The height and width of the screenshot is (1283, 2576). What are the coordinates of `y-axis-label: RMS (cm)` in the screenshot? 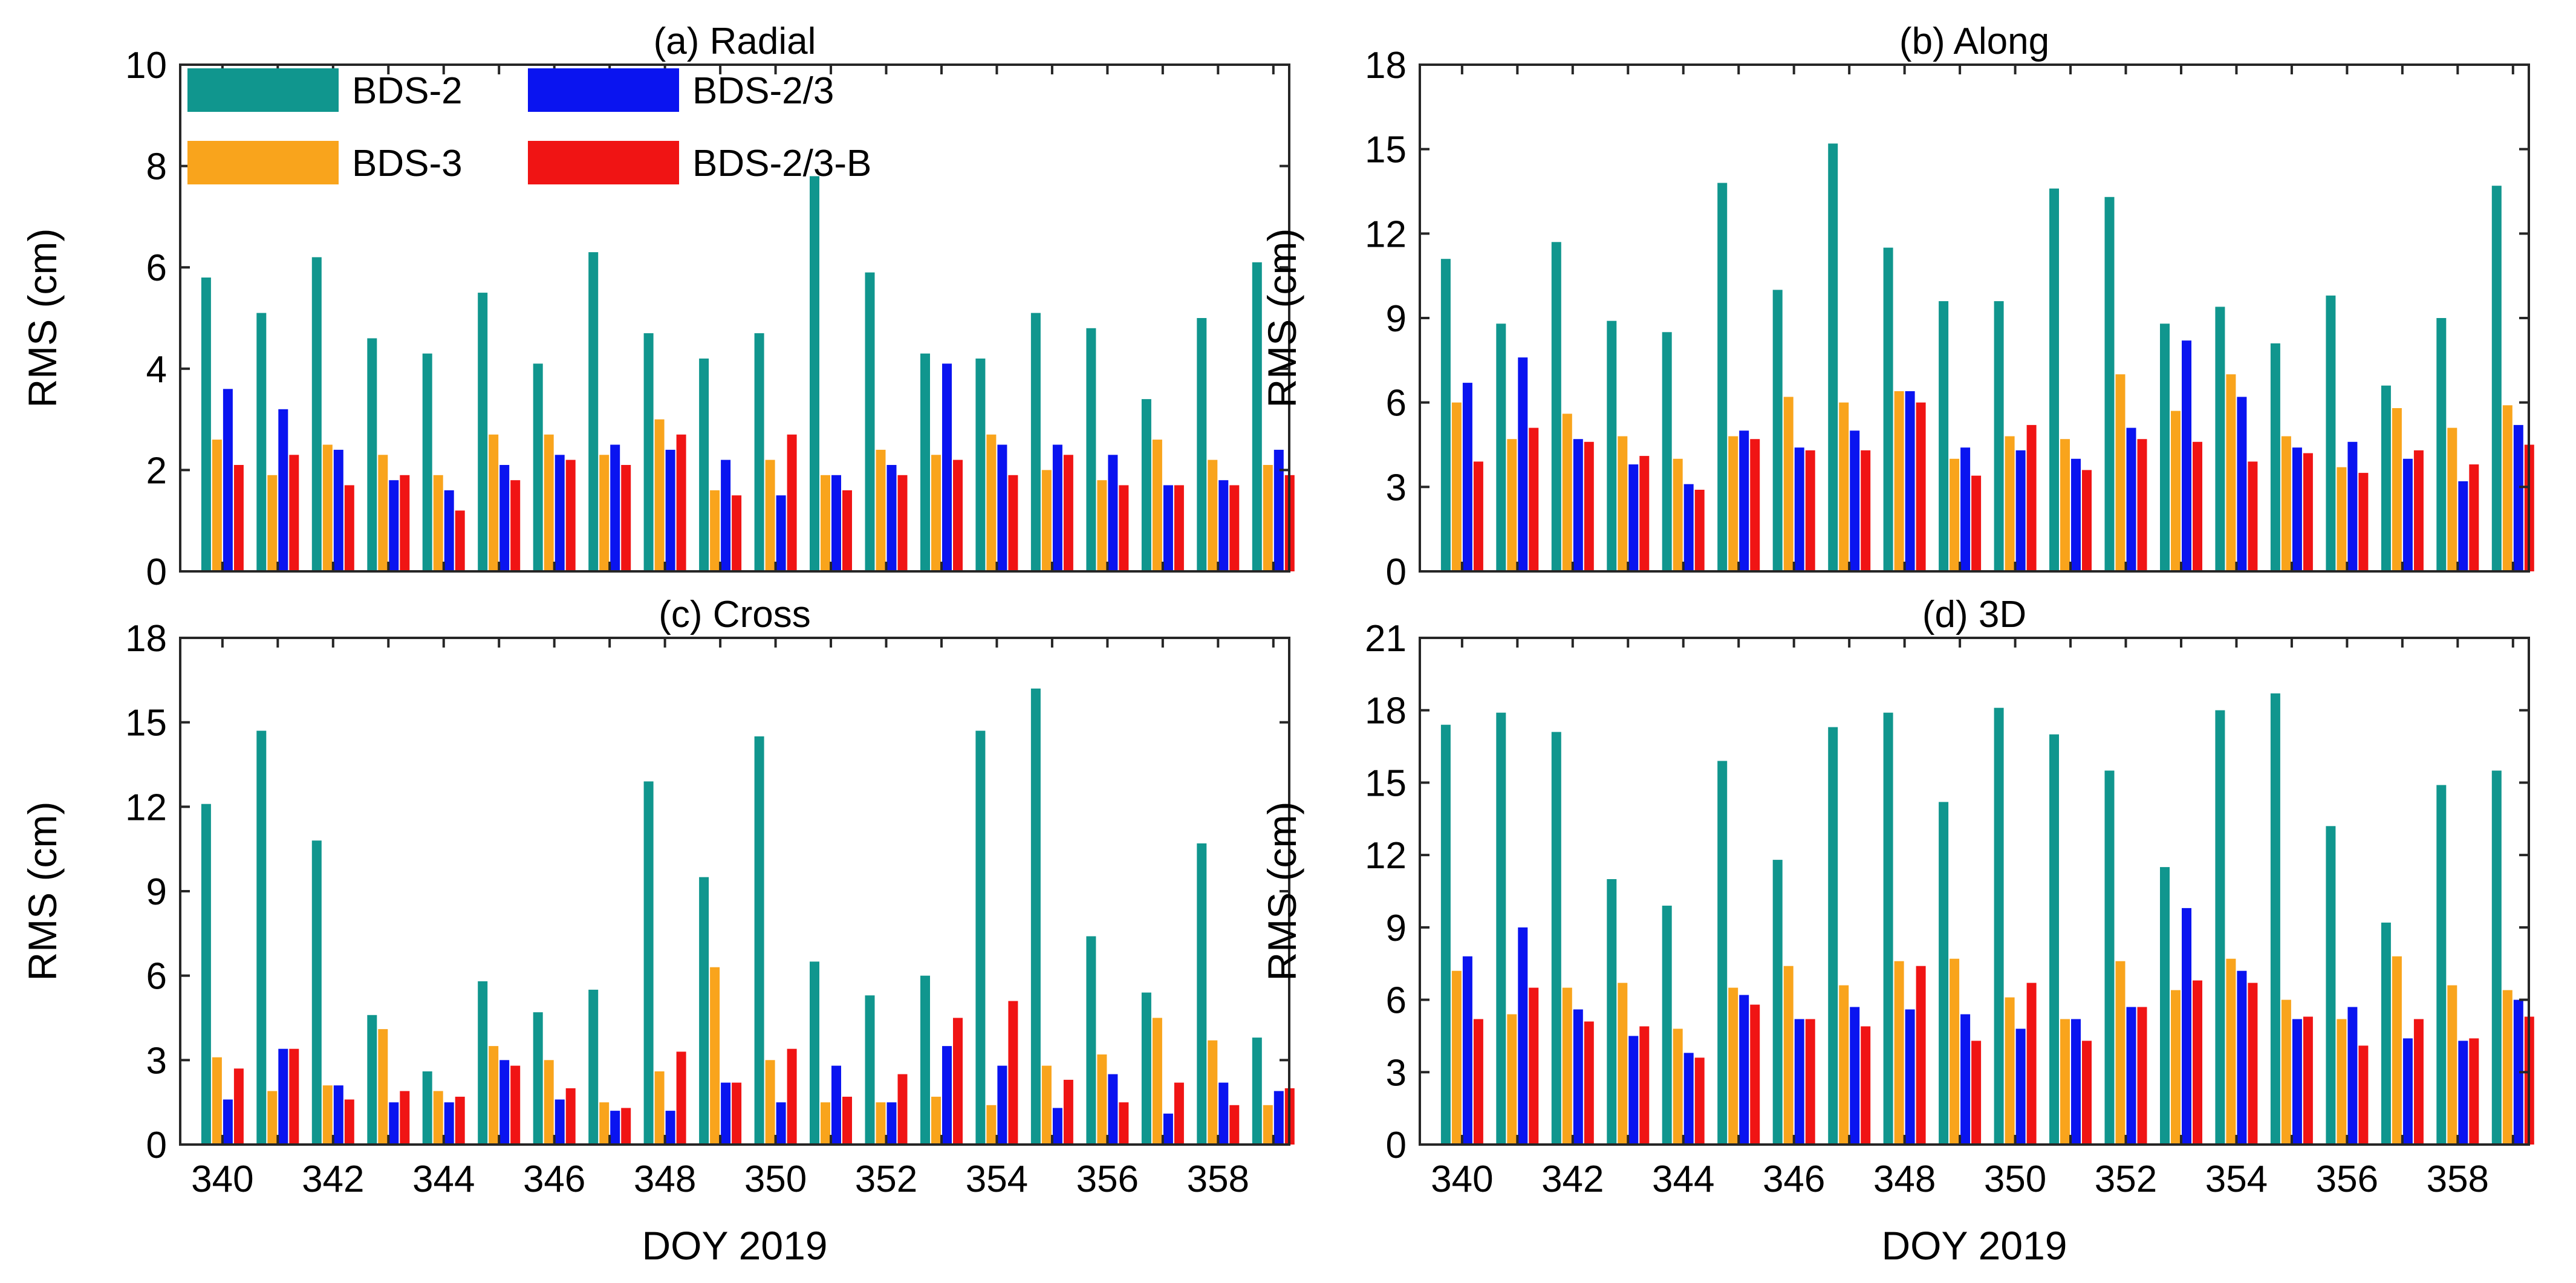 It's located at (1282, 318).